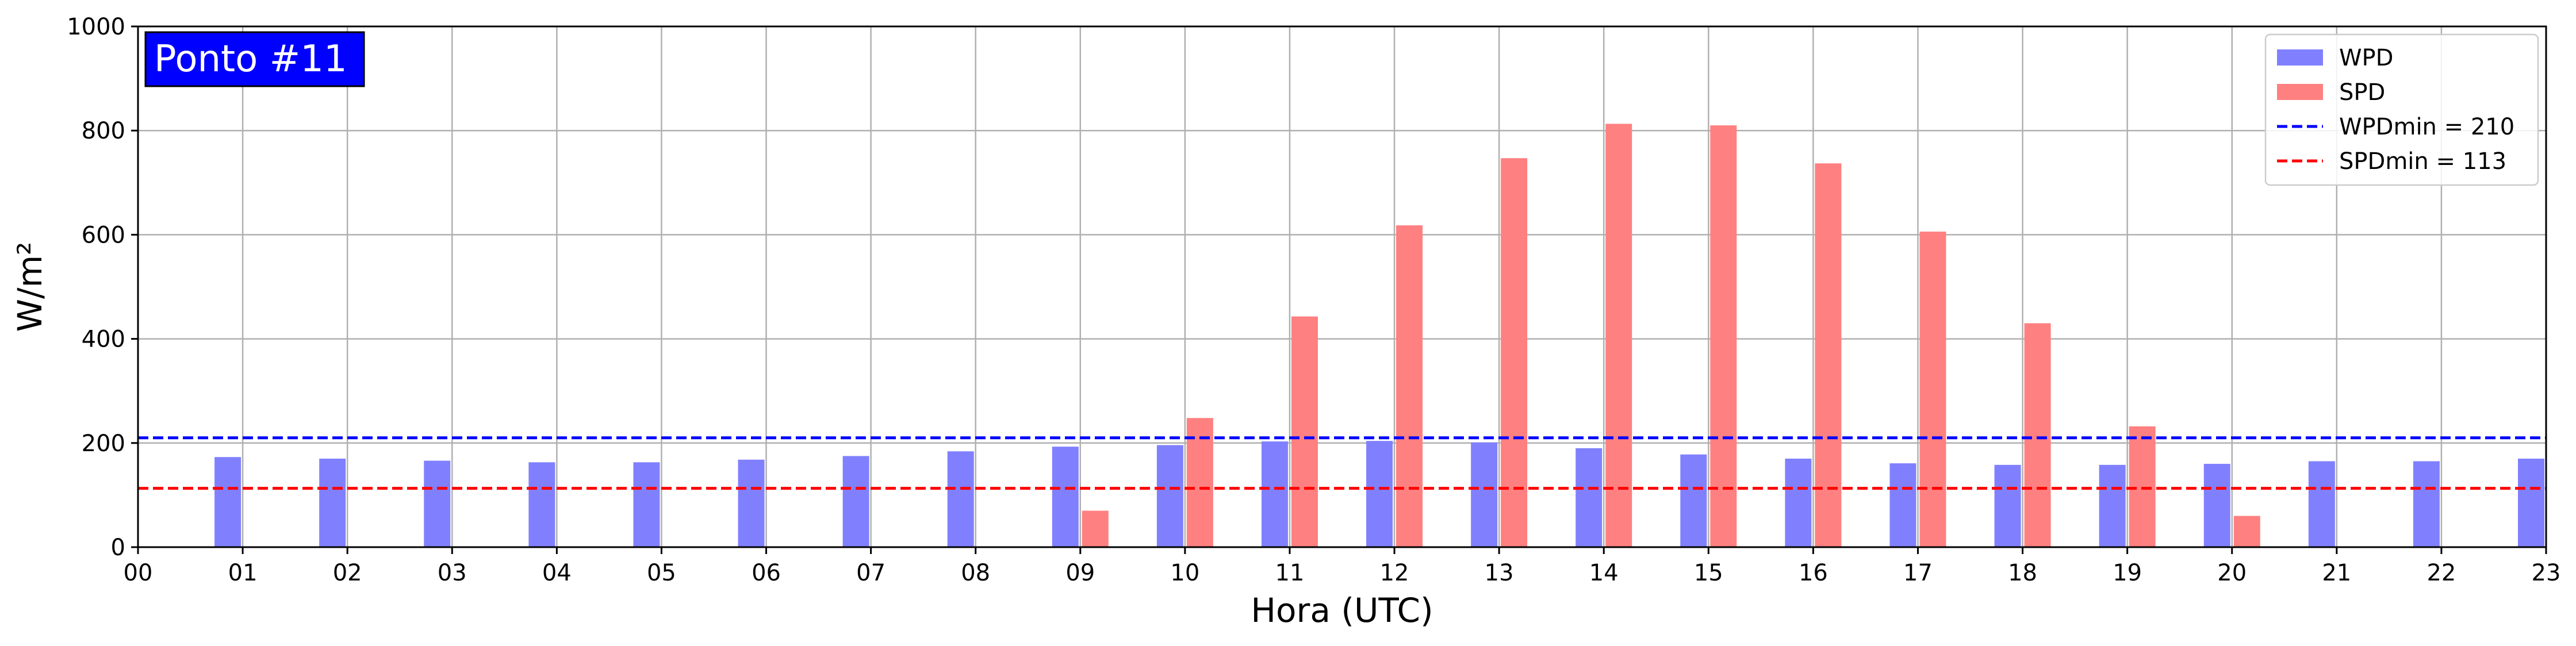 This screenshot has height=646, width=2576. I want to click on x-tick-label: 04, so click(557, 573).